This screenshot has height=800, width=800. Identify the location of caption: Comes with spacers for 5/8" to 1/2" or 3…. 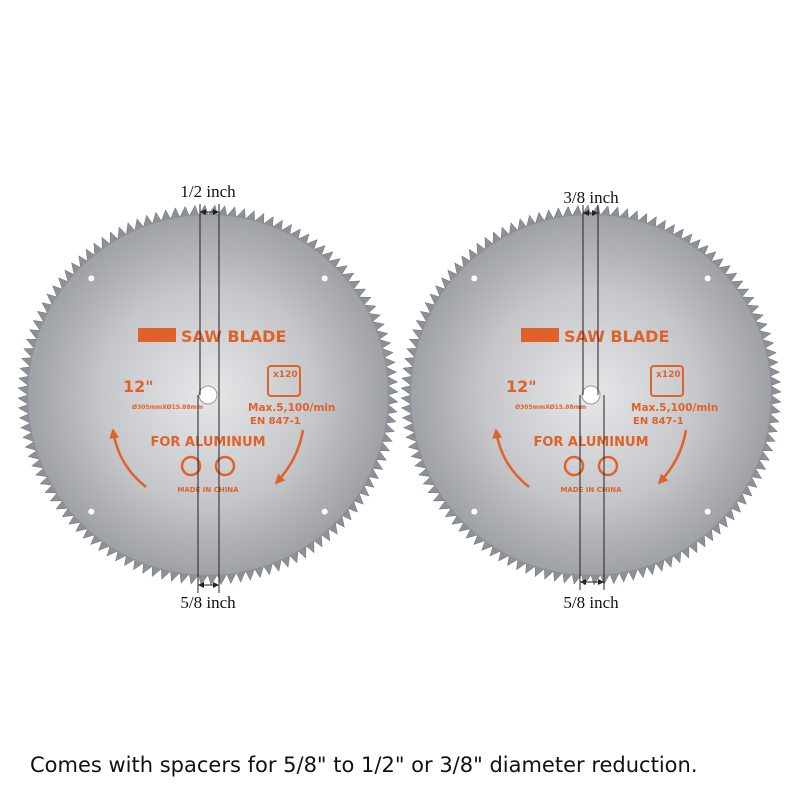
(364, 765).